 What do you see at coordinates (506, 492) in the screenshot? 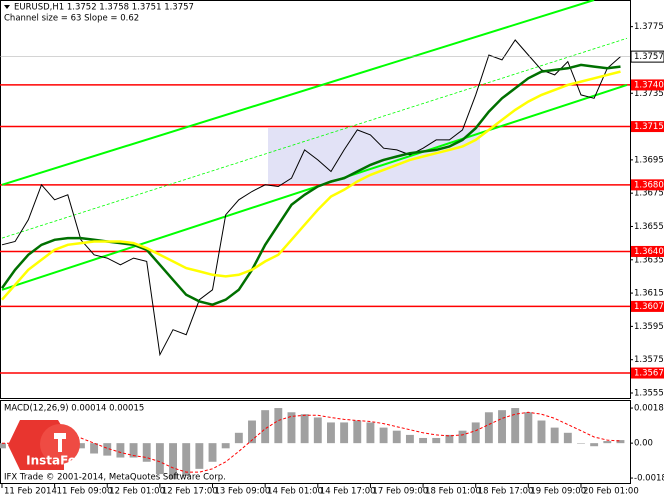
I see `x-tick-label: 18 Feb 17:00` at bounding box center [506, 492].